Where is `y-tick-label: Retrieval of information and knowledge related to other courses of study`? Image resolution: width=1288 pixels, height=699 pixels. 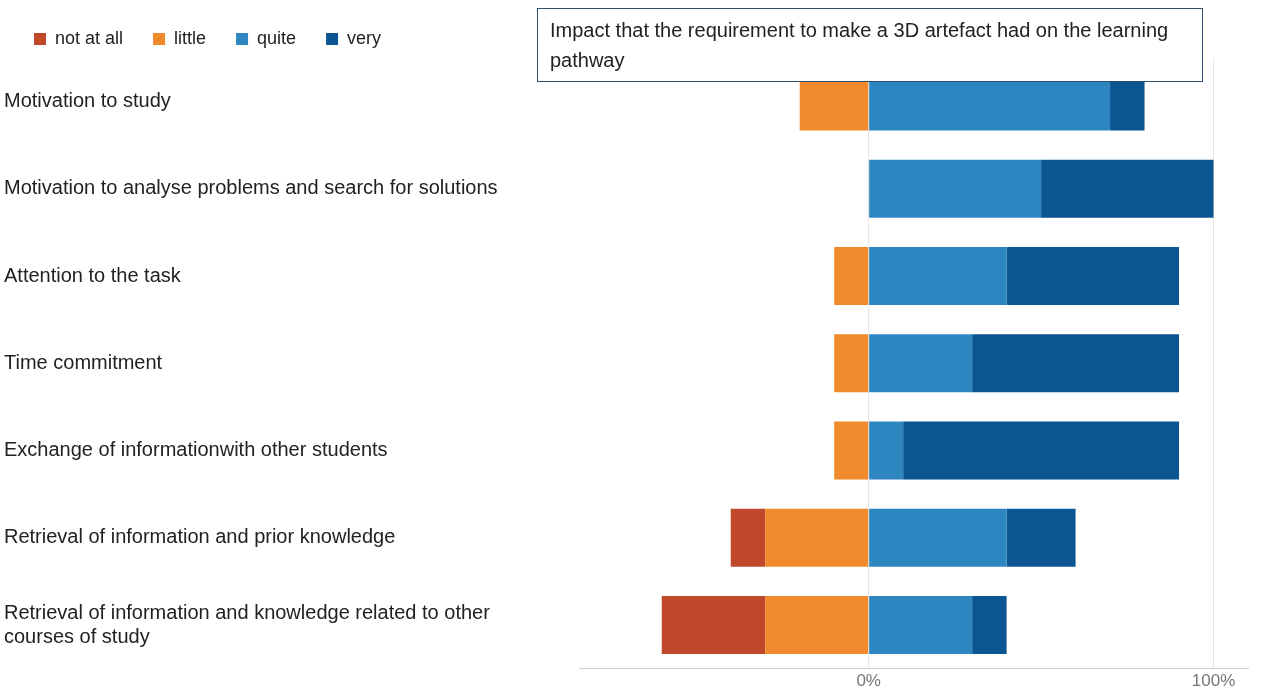
y-tick-label: Retrieval of information and knowledge related to other courses of study is located at coordinates (247, 623).